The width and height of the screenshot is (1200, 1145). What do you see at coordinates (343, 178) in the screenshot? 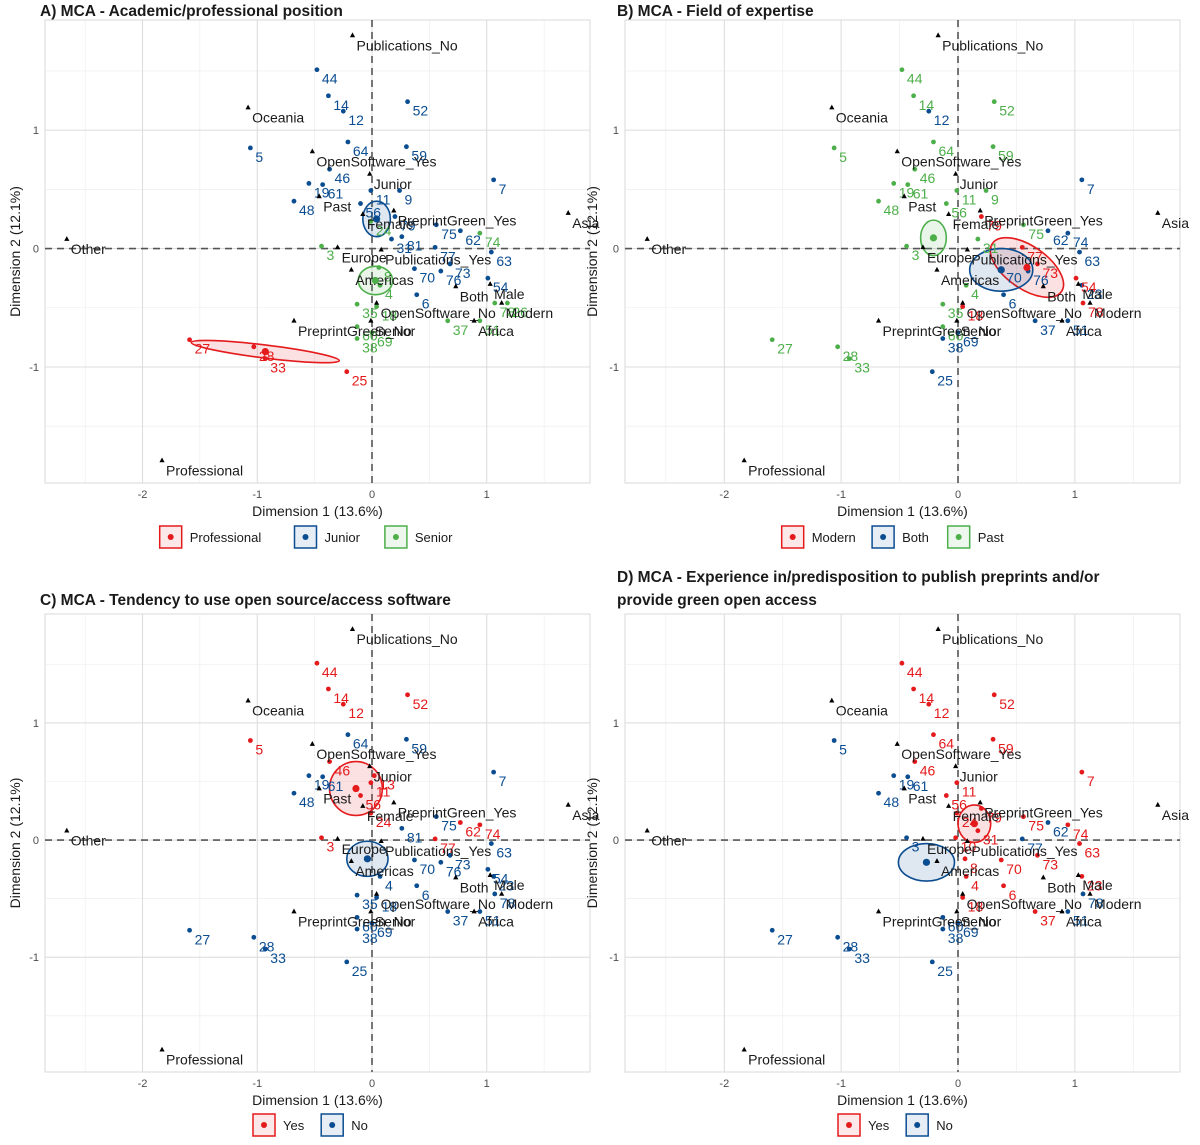
I see `individual-label: 46` at bounding box center [343, 178].